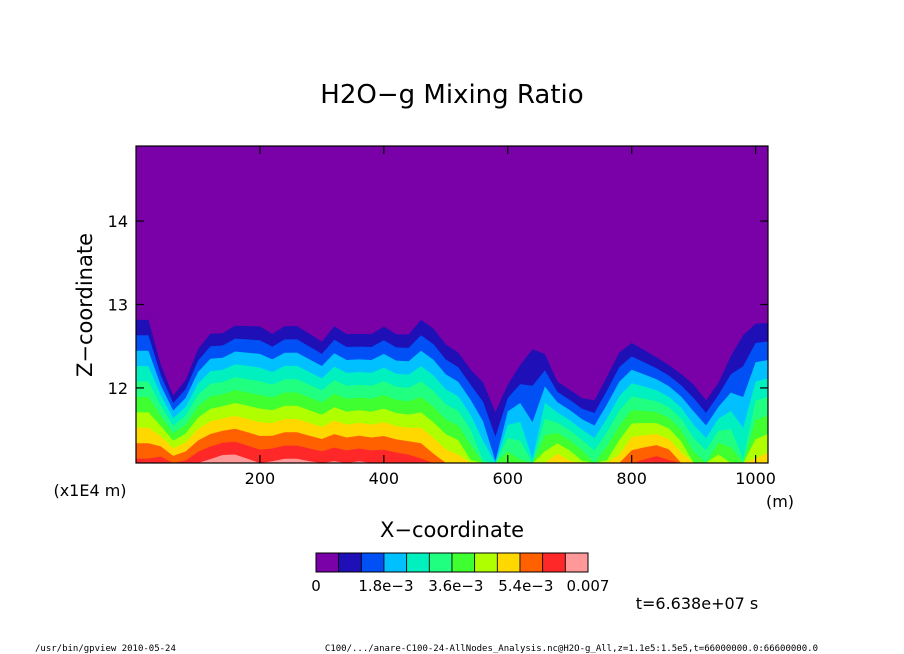 The width and height of the screenshot is (904, 654). Describe the element at coordinates (452, 530) in the screenshot. I see `x-axis-label: X−coordinate` at that location.